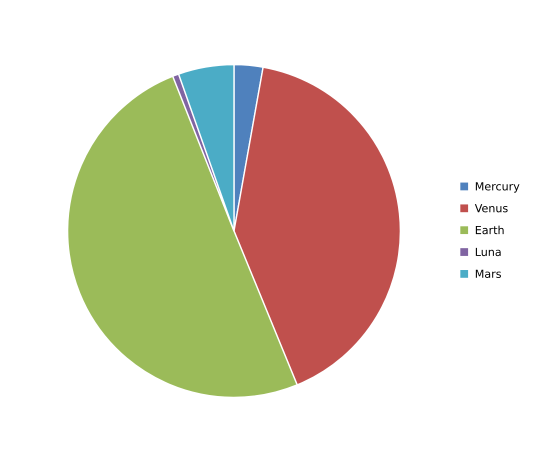  What do you see at coordinates (491, 208) in the screenshot?
I see `legend-label: Venus` at bounding box center [491, 208].